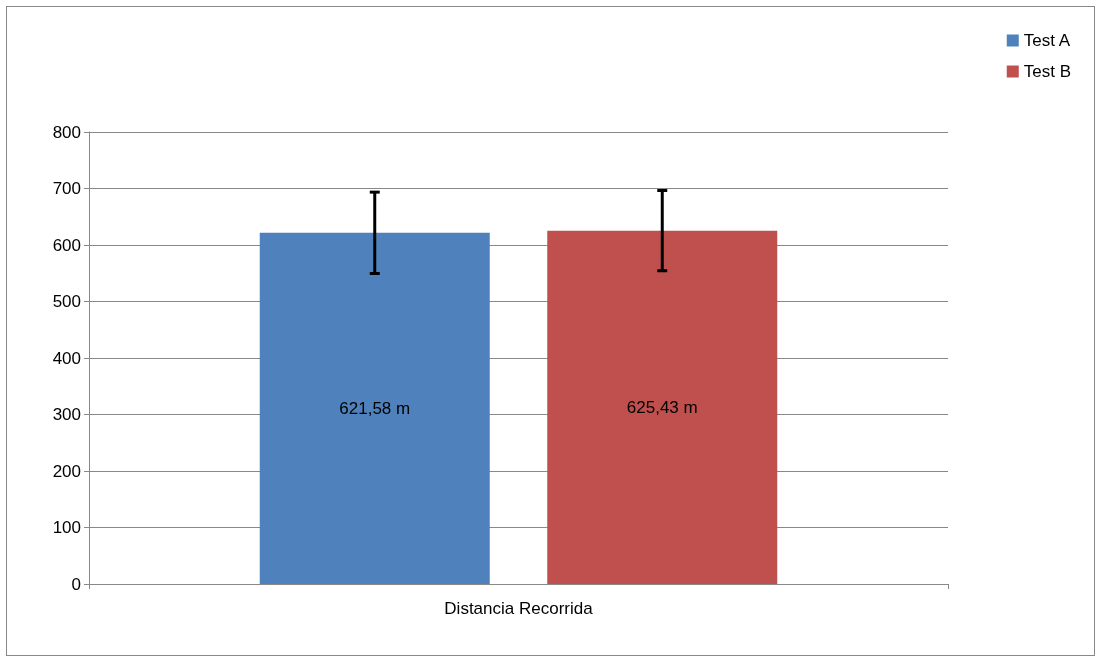 The height and width of the screenshot is (662, 1103). What do you see at coordinates (66, 301) in the screenshot?
I see `y-tick-label: 500` at bounding box center [66, 301].